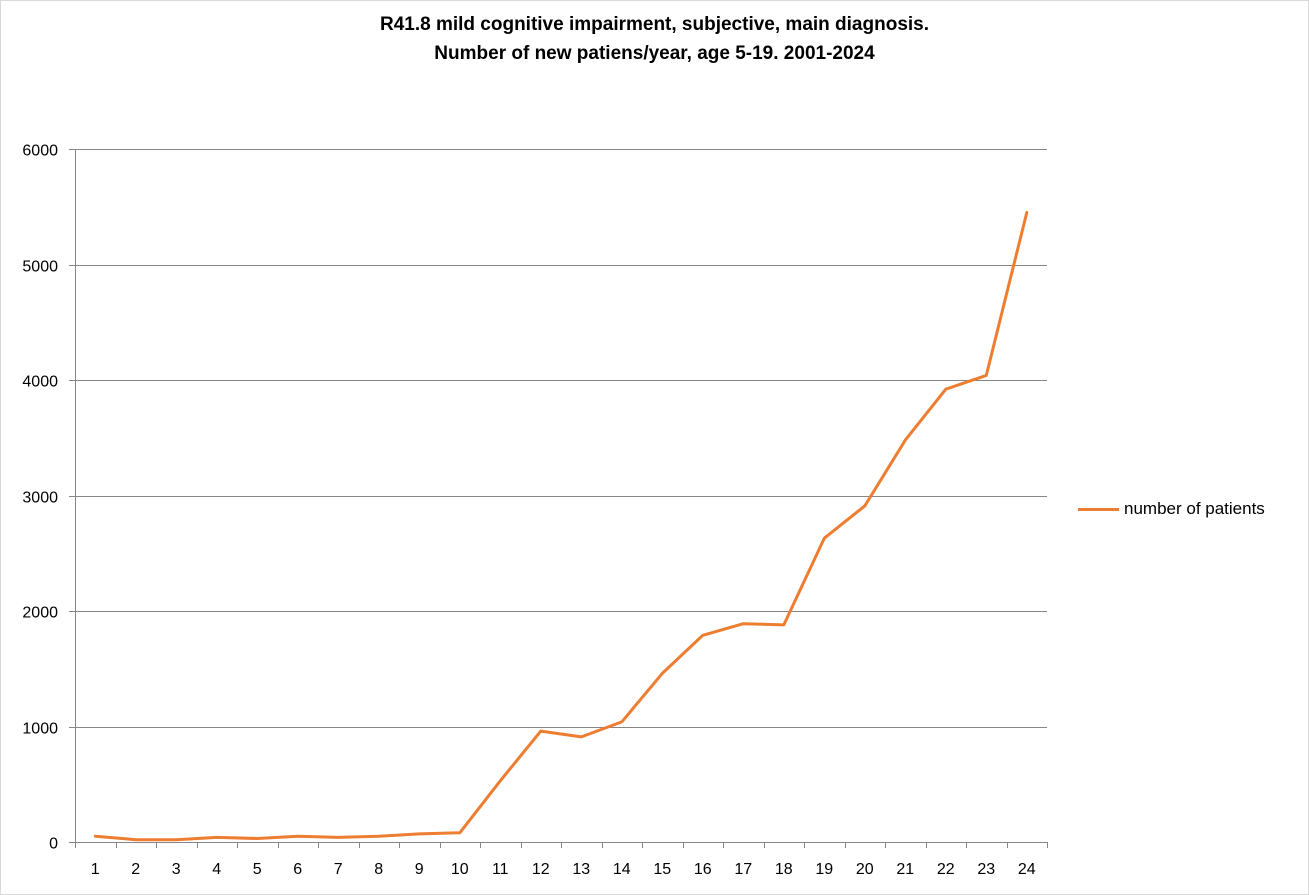 The width and height of the screenshot is (1309, 895). Describe the element at coordinates (40, 267) in the screenshot. I see `y-tick-label-5000: 5000` at that location.